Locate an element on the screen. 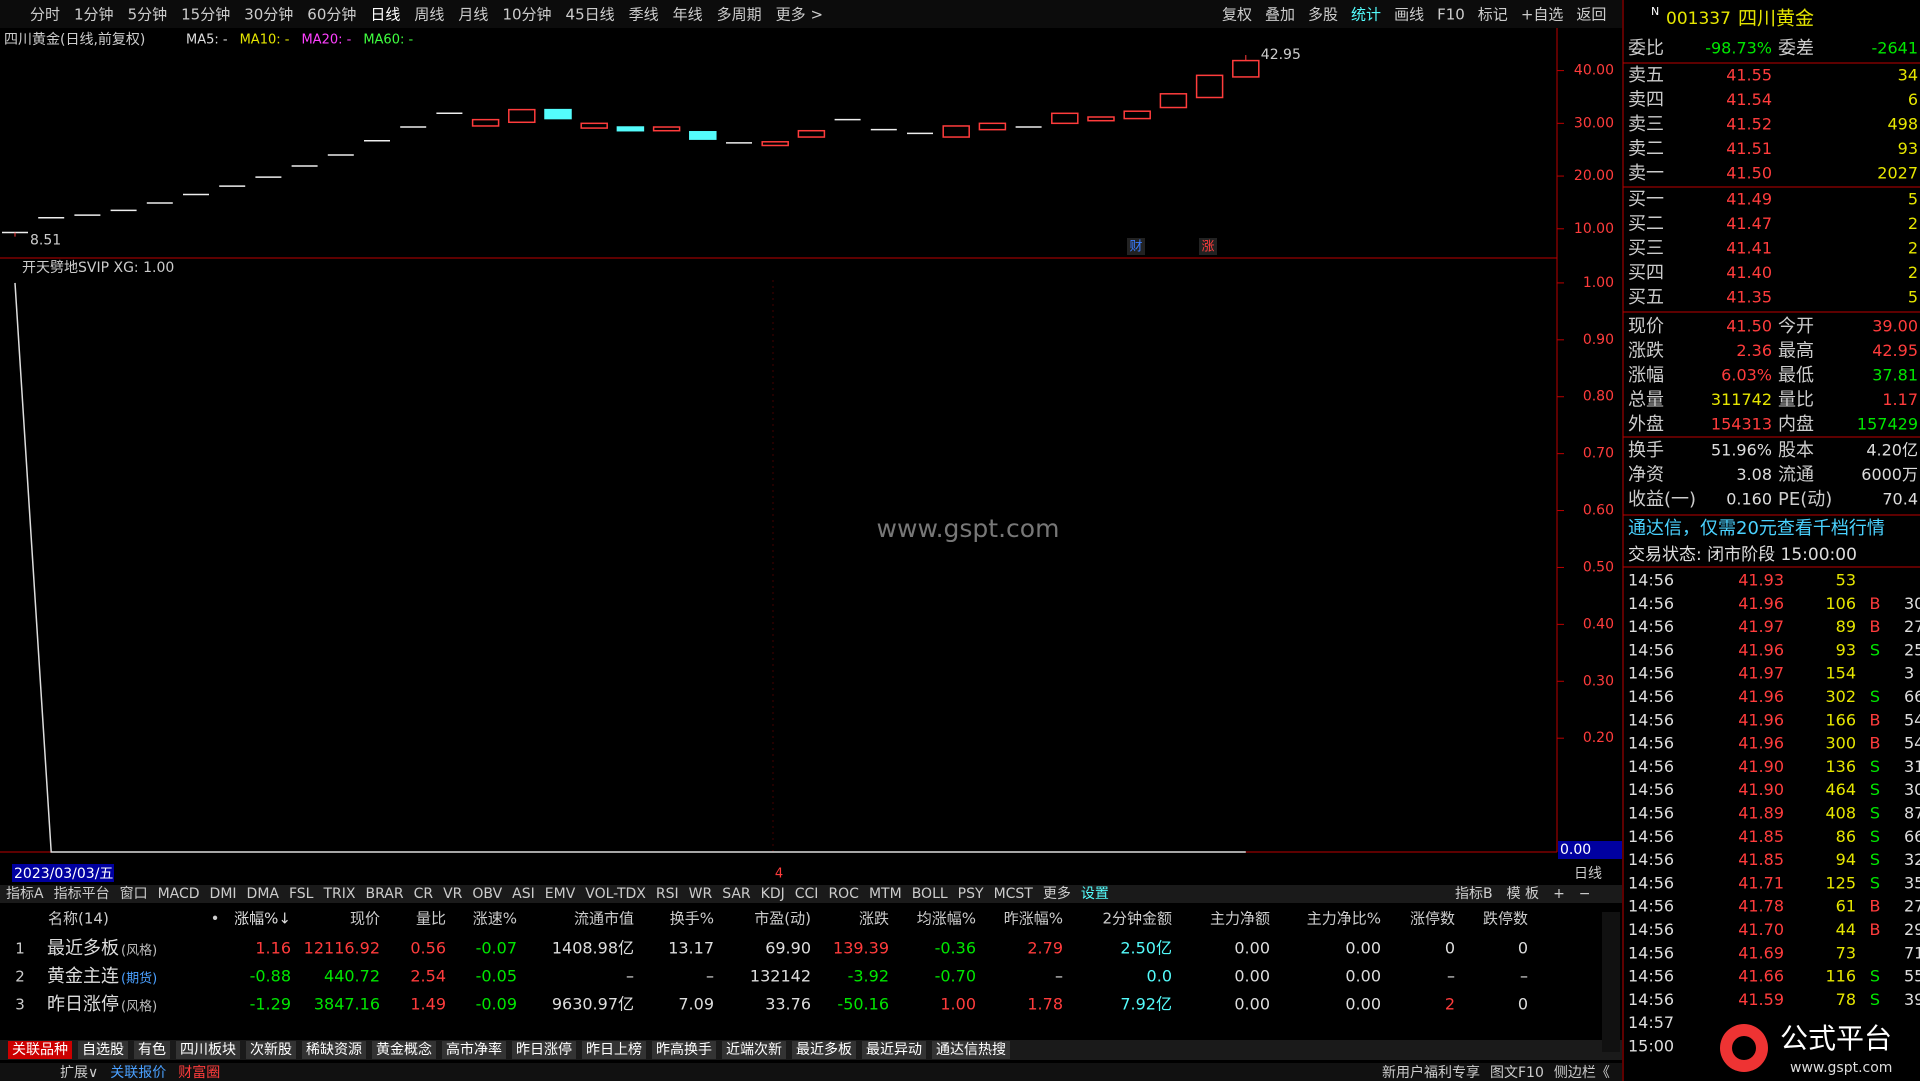 Image resolution: width=1920 pixels, height=1081 pixels. table-header: 昨涨幅% is located at coordinates (1033, 919).